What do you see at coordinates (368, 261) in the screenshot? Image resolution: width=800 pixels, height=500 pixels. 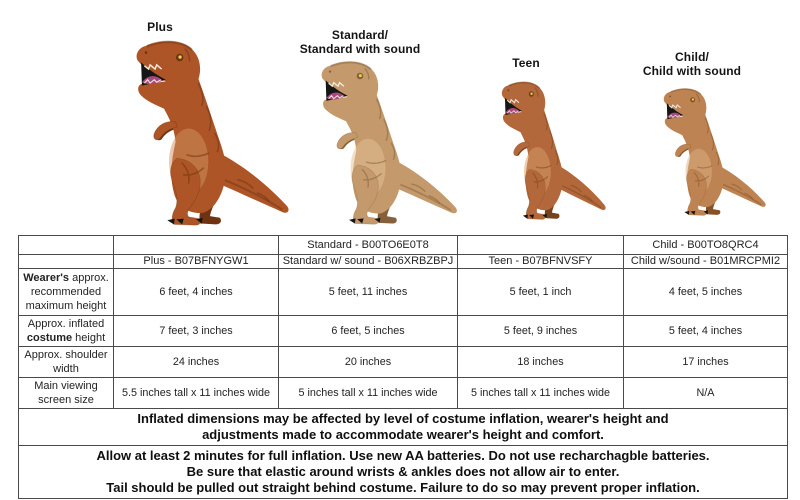 I see `header-cell-standard-sound: Standard w/ sound - B06XRBZBPJ` at bounding box center [368, 261].